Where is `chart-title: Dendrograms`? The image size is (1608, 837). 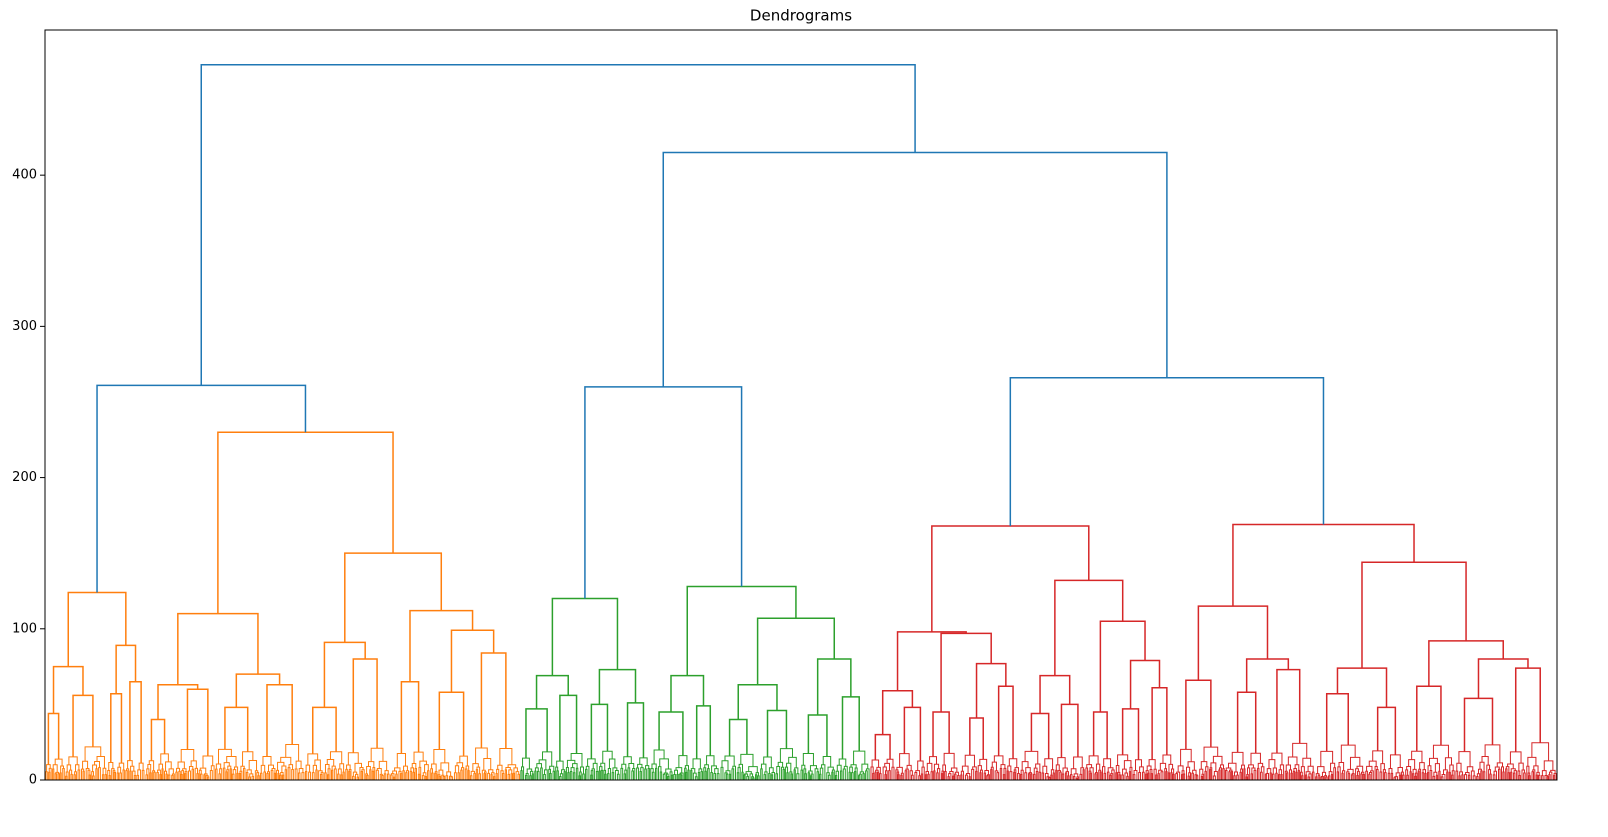 chart-title: Dendrograms is located at coordinates (801, 16).